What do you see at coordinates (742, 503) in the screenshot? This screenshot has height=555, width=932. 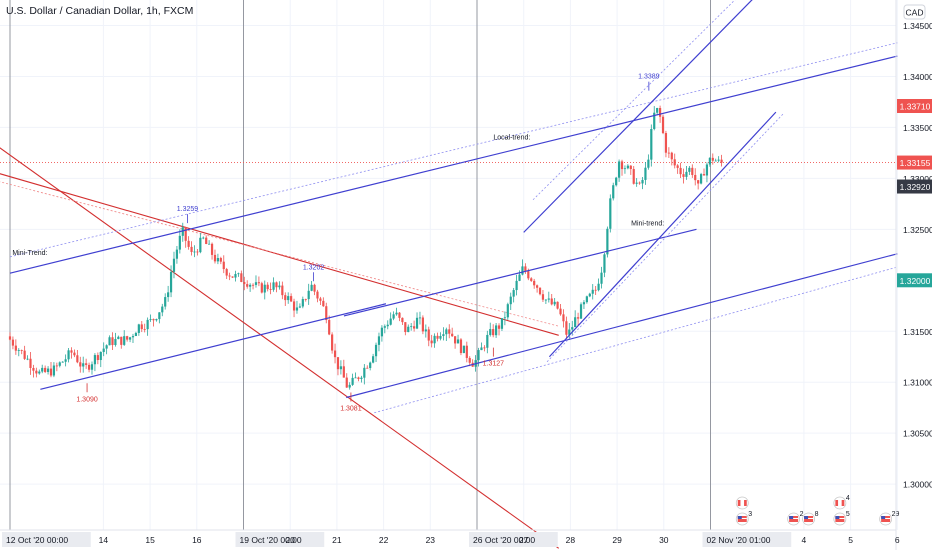 I see `canada-event-icon` at bounding box center [742, 503].